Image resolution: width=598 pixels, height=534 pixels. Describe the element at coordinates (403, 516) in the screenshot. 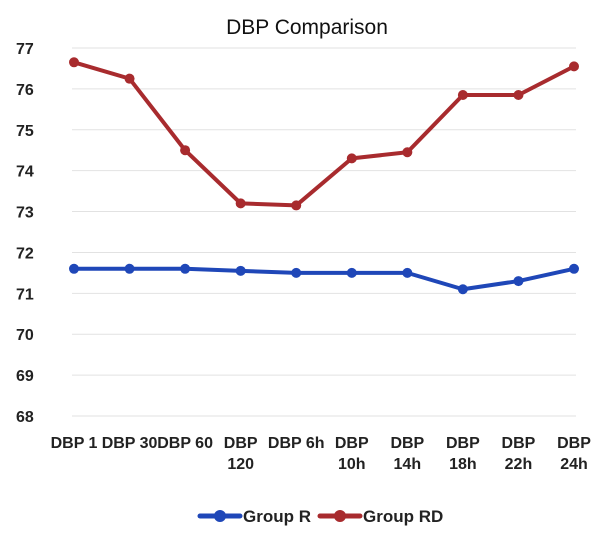

I see `legend-label: Group RD` at that location.